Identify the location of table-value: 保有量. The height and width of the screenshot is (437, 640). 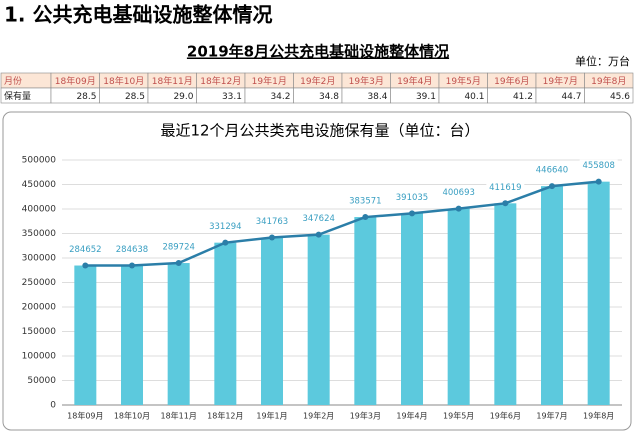
(17, 96).